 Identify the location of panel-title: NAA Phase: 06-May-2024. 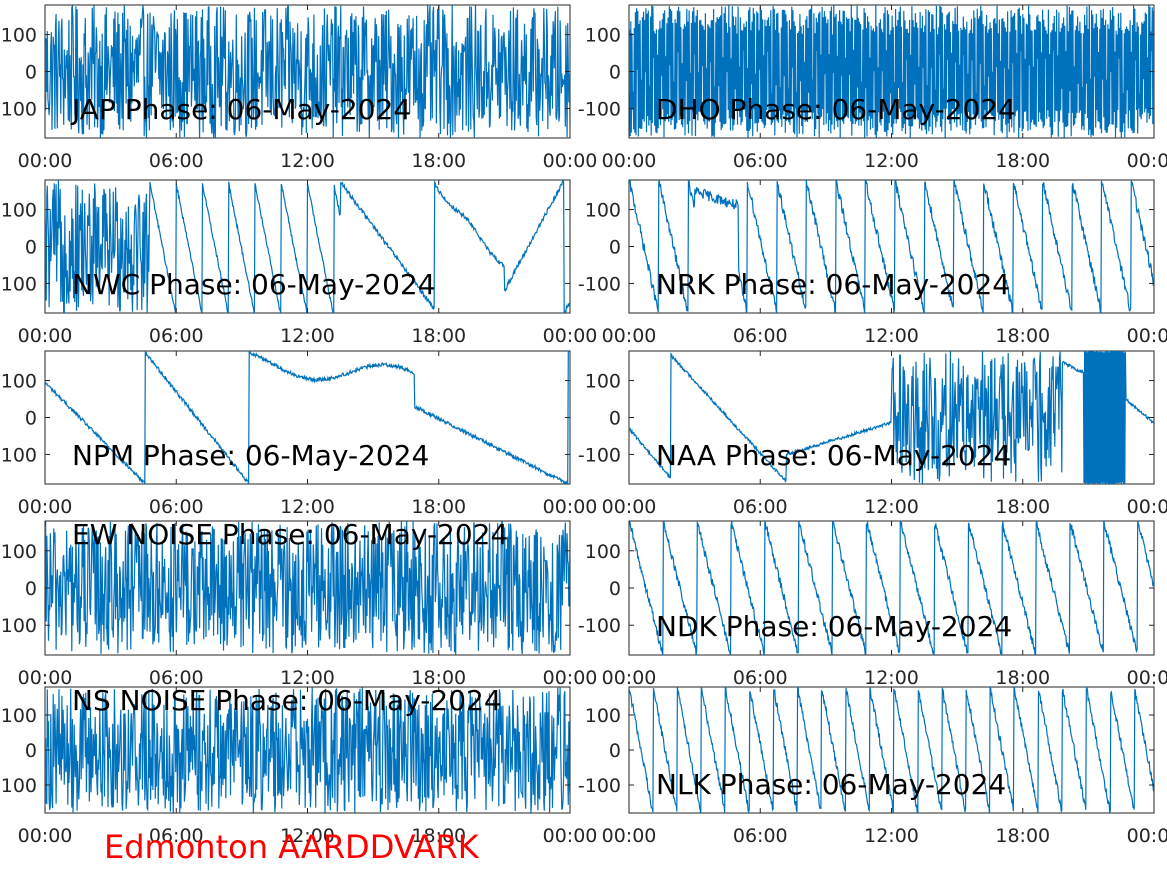
(833, 455).